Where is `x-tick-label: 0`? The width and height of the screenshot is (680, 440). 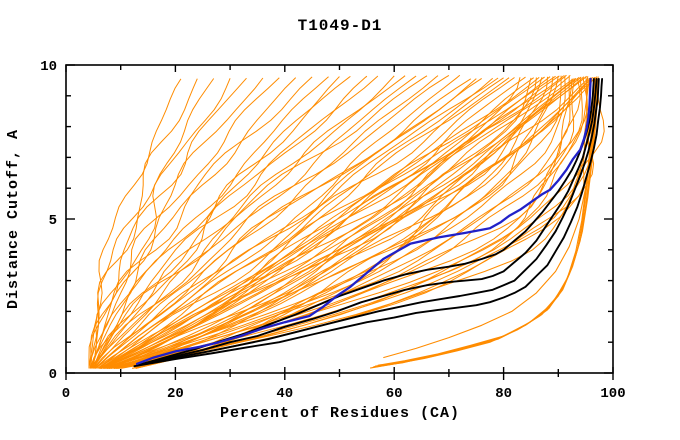 x-tick-label: 0 is located at coordinates (66, 394).